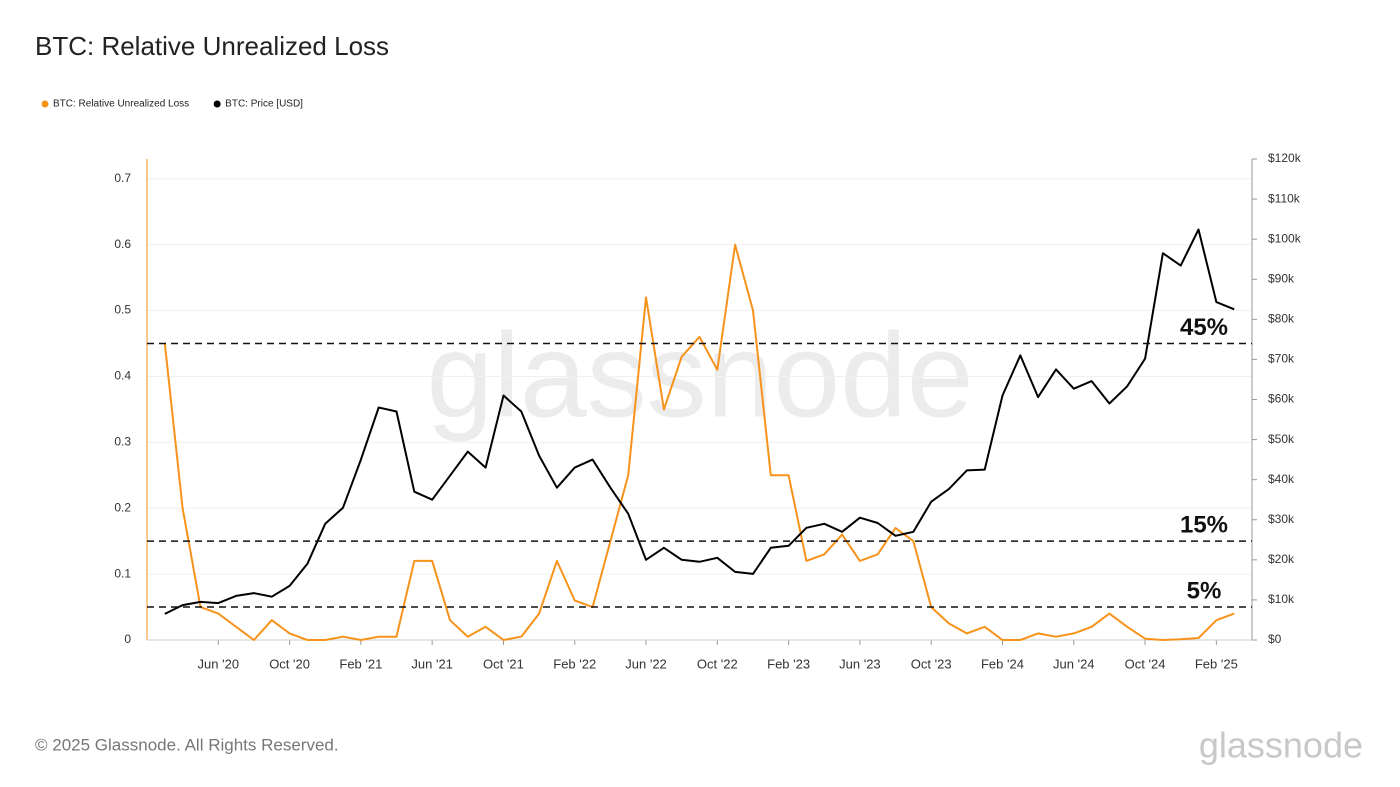 Image resolution: width=1400 pixels, height=787 pixels. I want to click on y-tick-label: 0.1, so click(122, 573).